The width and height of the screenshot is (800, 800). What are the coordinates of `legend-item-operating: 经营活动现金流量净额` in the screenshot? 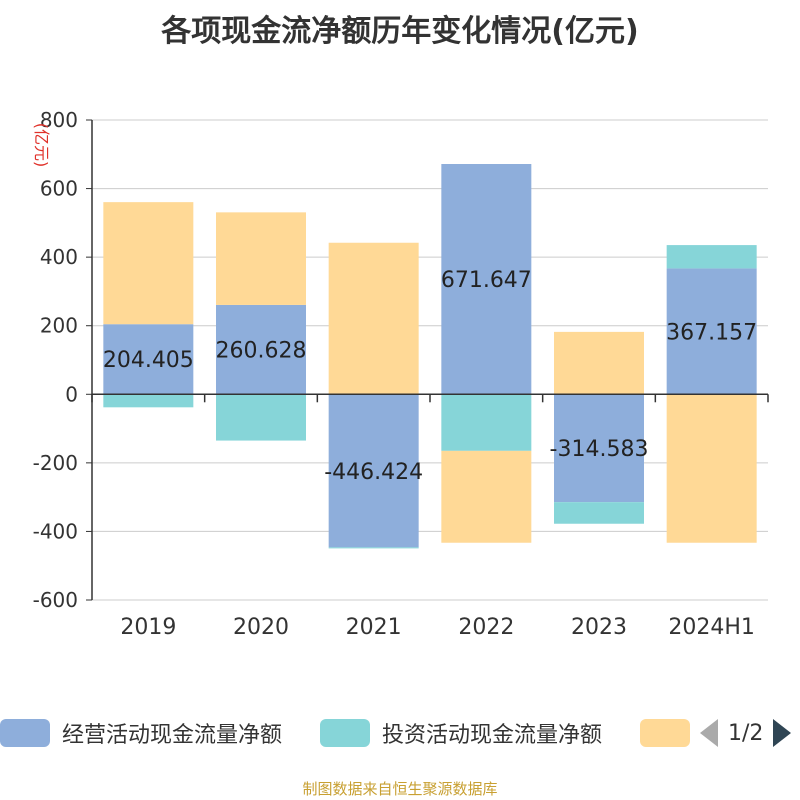 It's located at (141, 733).